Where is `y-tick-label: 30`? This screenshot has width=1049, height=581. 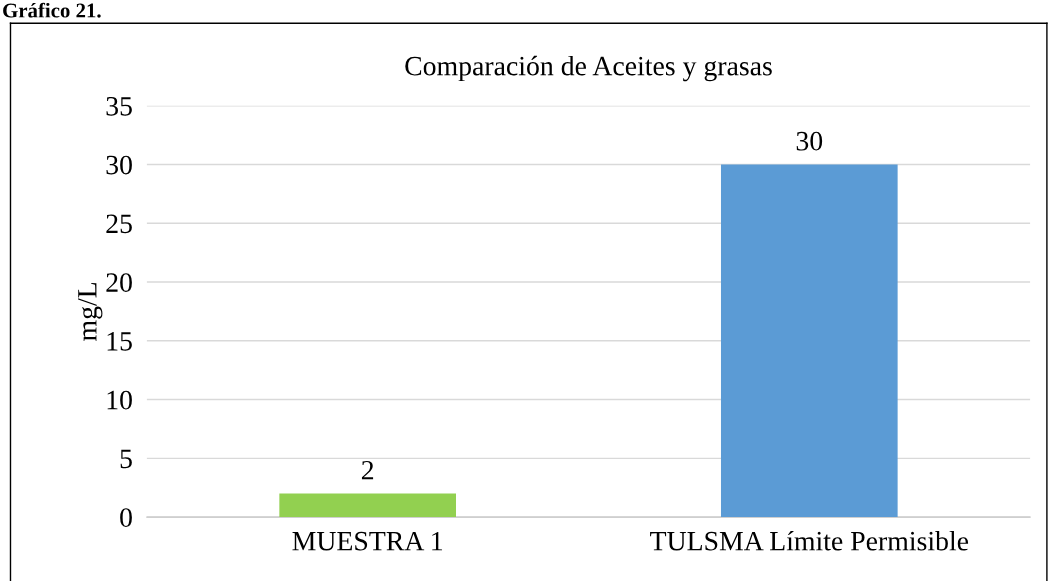
y-tick-label: 30 is located at coordinates (119, 165).